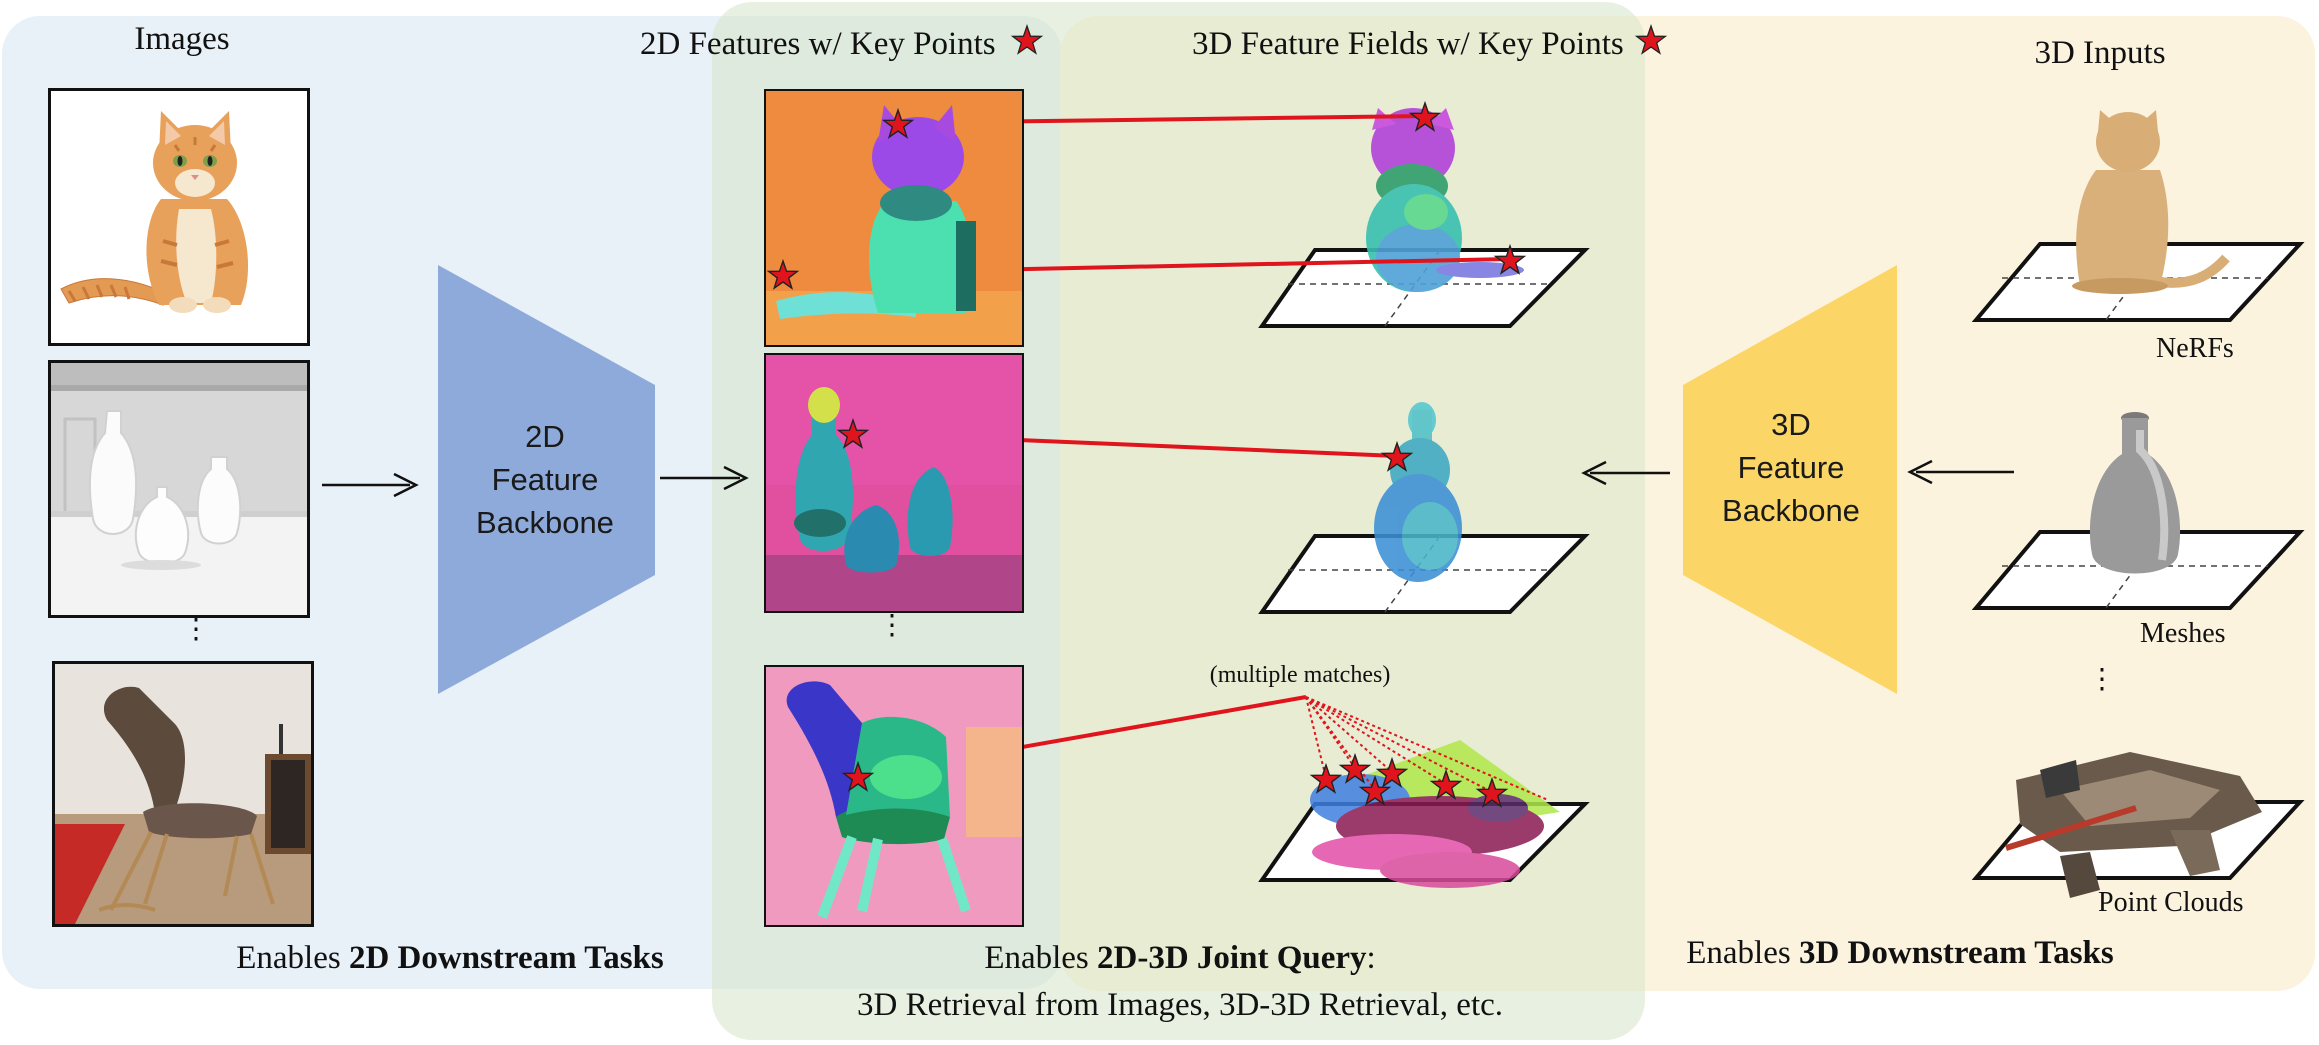  I want to click on footer-3d-tasks: Enables 3D Downstream Tasks, so click(1900, 953).